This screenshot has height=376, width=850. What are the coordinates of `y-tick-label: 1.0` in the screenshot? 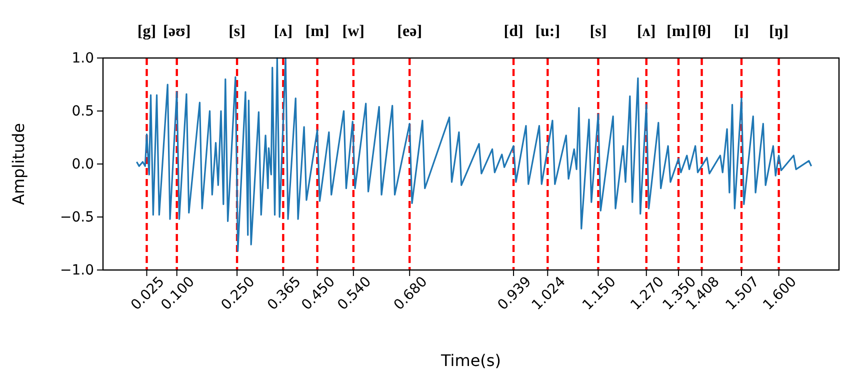 It's located at (83, 58).